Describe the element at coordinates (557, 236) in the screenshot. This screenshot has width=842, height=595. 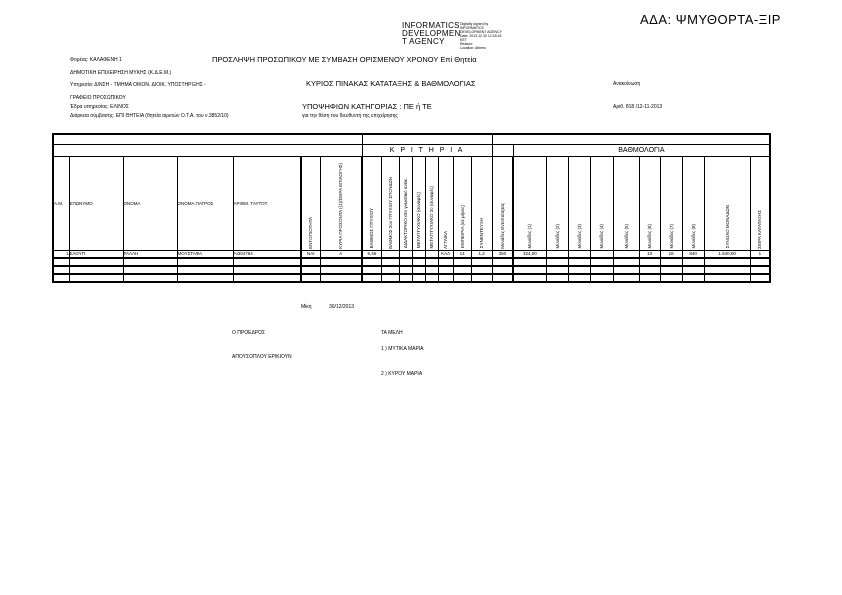
I see `column-header-label: Μονάδες (2)` at that location.